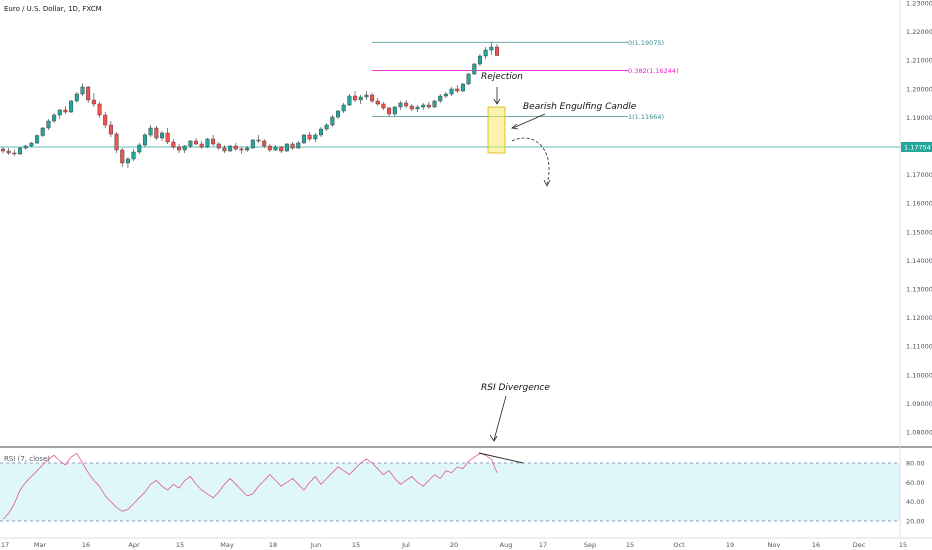 This screenshot has height=550, width=932. Describe the element at coordinates (5, 545) in the screenshot. I see `time-tick-label: 17` at that location.